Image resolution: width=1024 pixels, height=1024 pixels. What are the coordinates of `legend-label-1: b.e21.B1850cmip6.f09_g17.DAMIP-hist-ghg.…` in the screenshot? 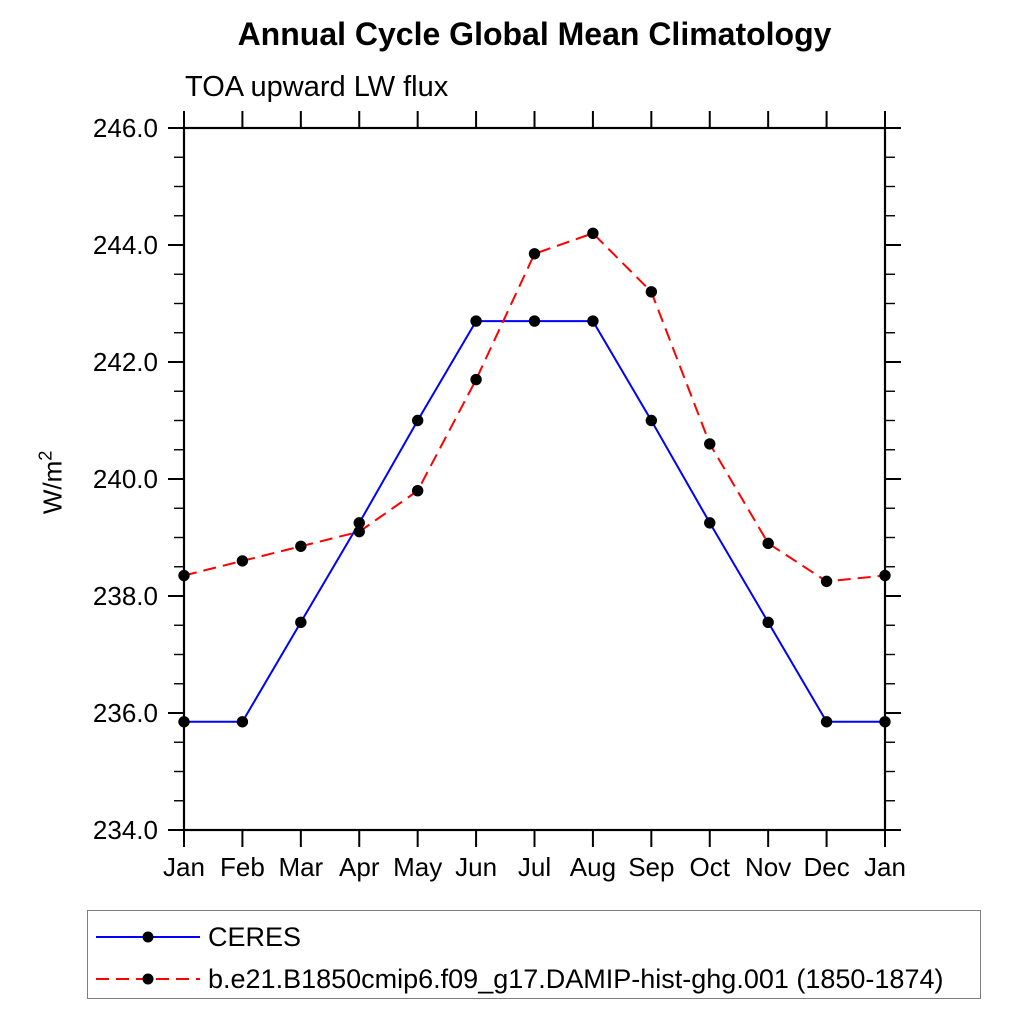 It's located at (576, 978).